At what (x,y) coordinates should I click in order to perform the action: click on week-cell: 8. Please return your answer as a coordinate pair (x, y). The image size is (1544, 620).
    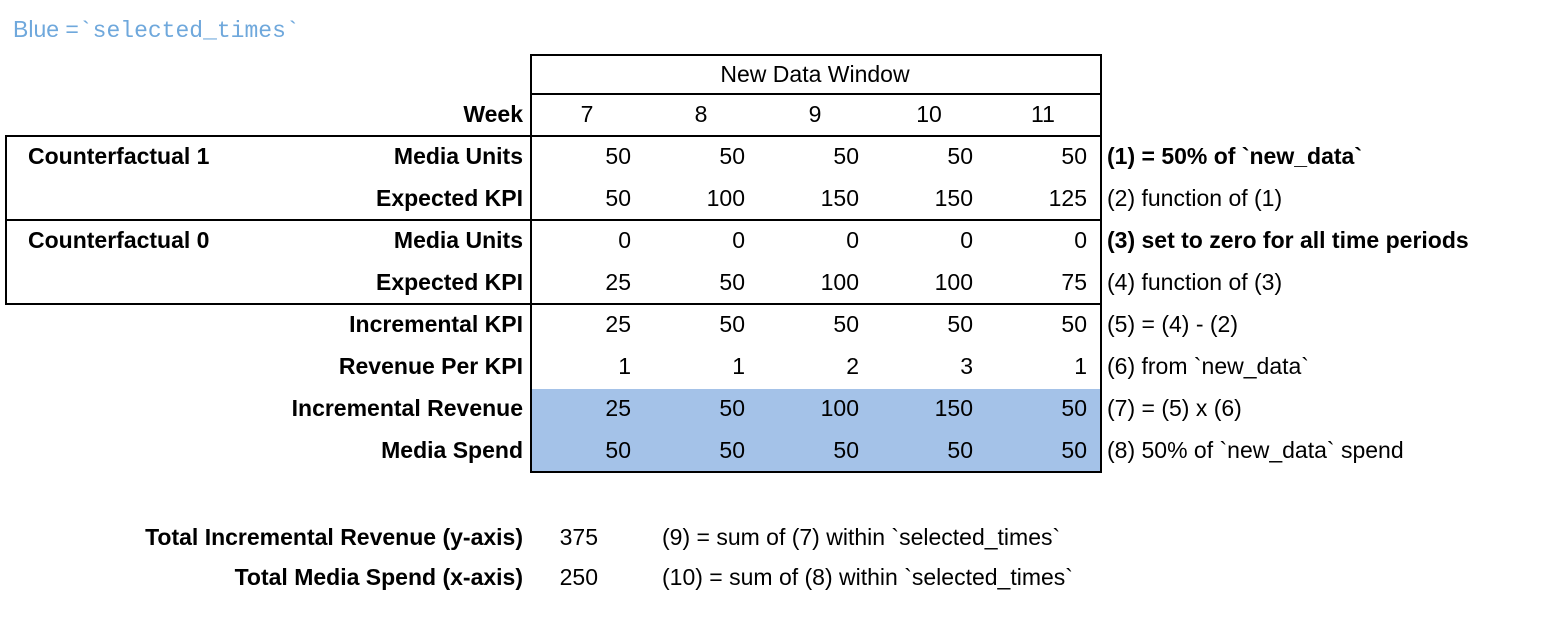
    Looking at the image, I should click on (701, 113).